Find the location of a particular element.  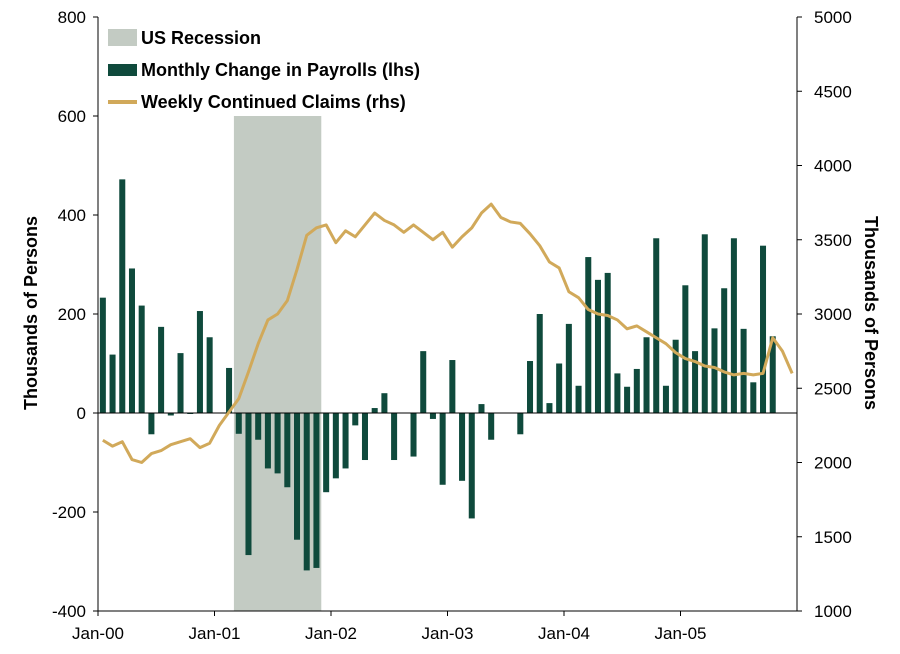

y-left-tick-label: 800 is located at coordinates (72, 17).